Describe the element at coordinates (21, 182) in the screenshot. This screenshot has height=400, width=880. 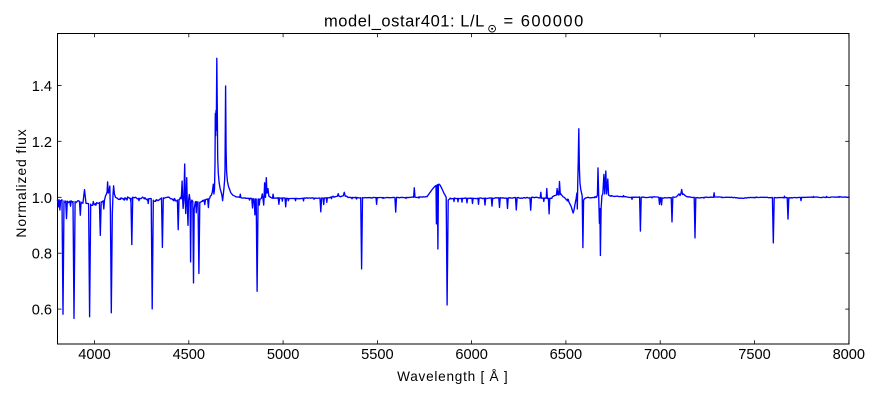
I see `svg-text: Normalized flux` at that location.